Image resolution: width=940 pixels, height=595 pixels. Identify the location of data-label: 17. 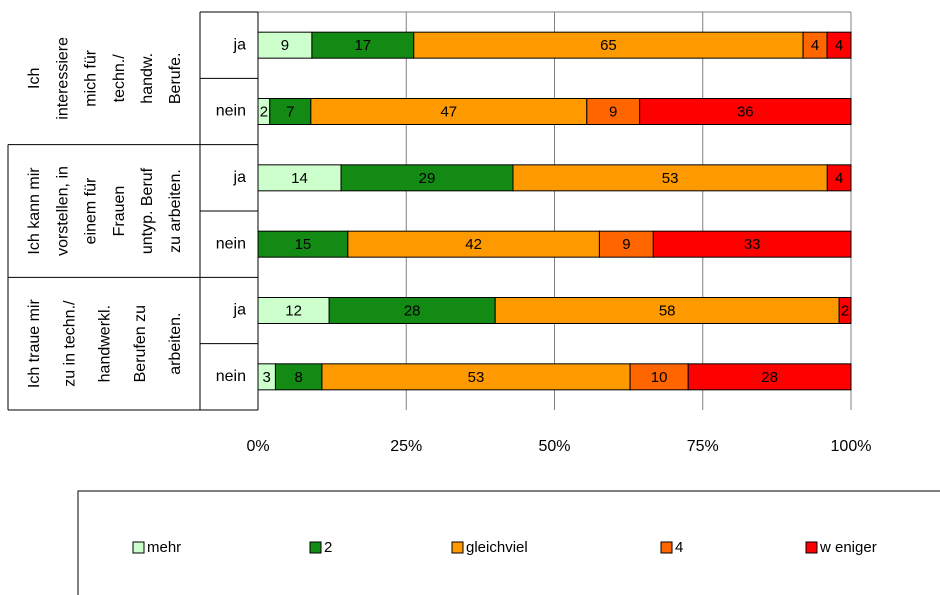
(362, 45).